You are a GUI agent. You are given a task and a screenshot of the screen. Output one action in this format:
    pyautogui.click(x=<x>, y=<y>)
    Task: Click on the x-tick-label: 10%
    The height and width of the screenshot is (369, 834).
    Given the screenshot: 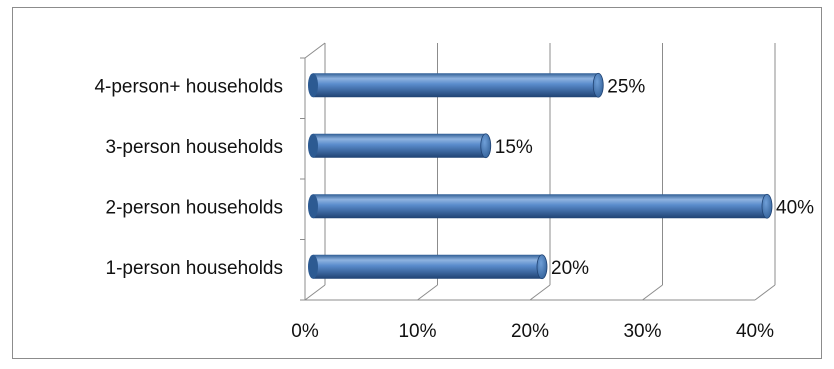 What is the action you would take?
    pyautogui.click(x=417, y=331)
    